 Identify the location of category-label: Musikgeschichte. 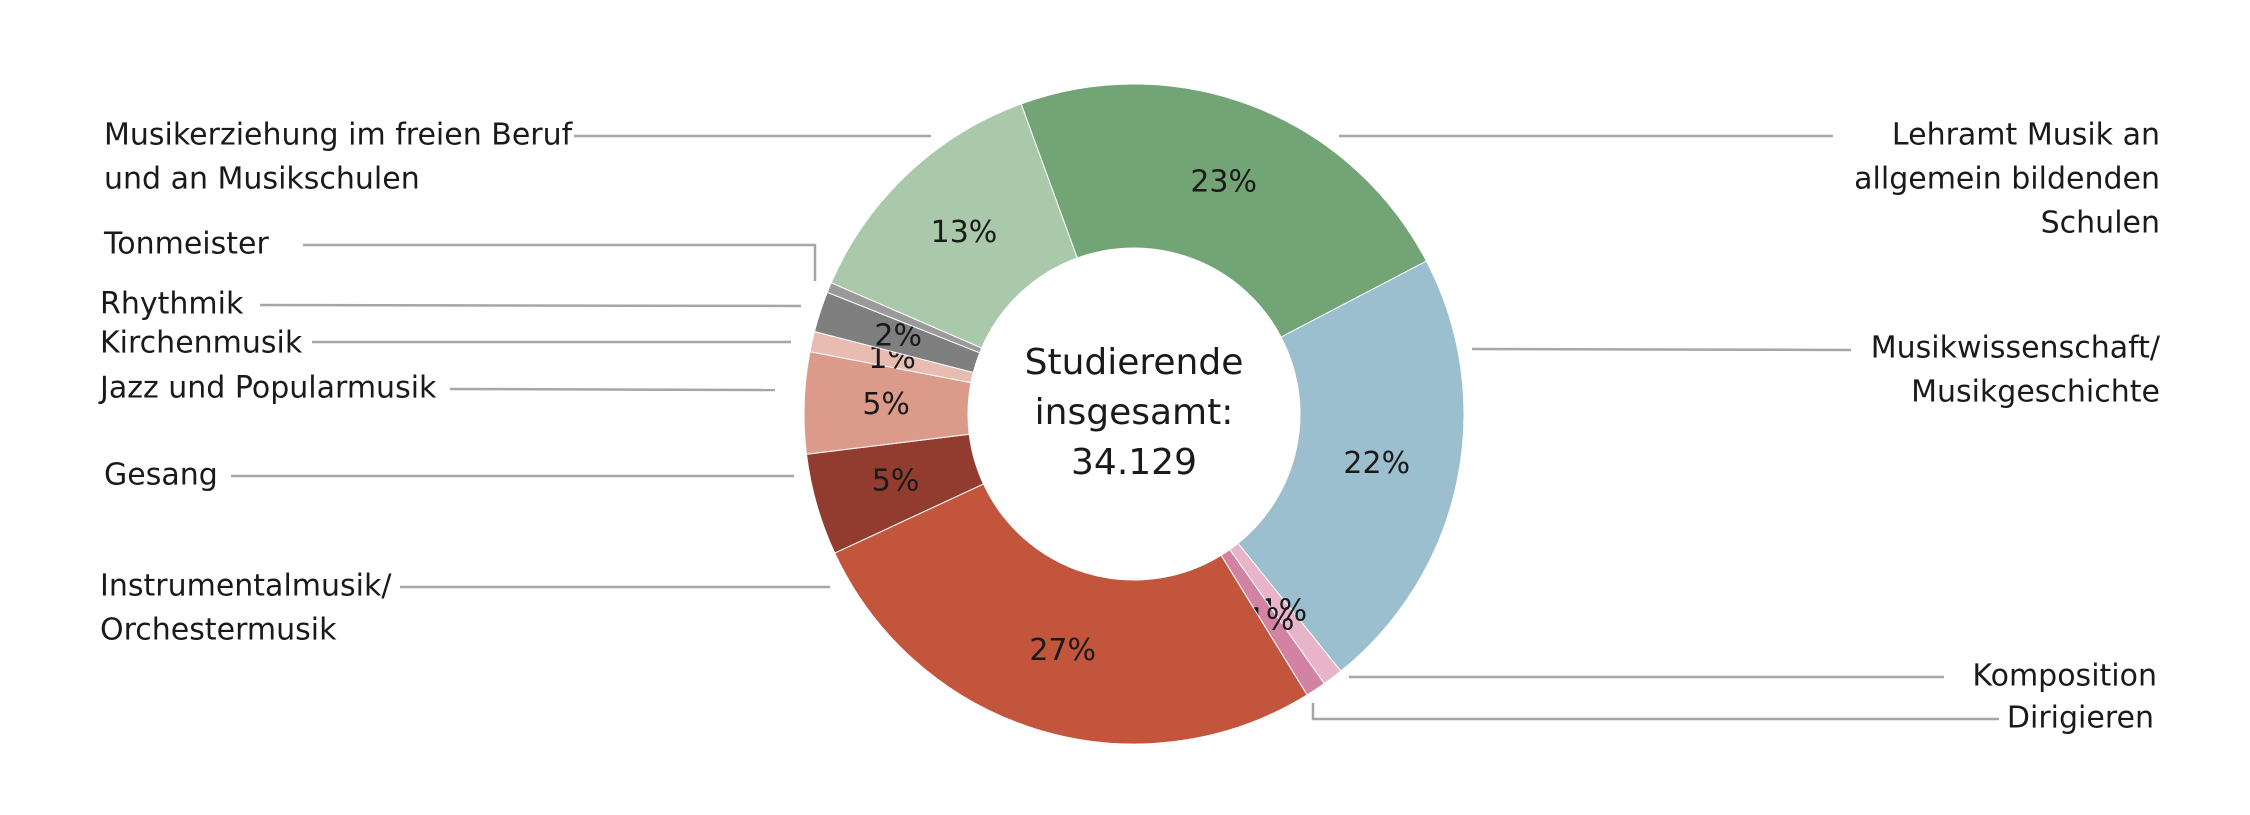
(2035, 392).